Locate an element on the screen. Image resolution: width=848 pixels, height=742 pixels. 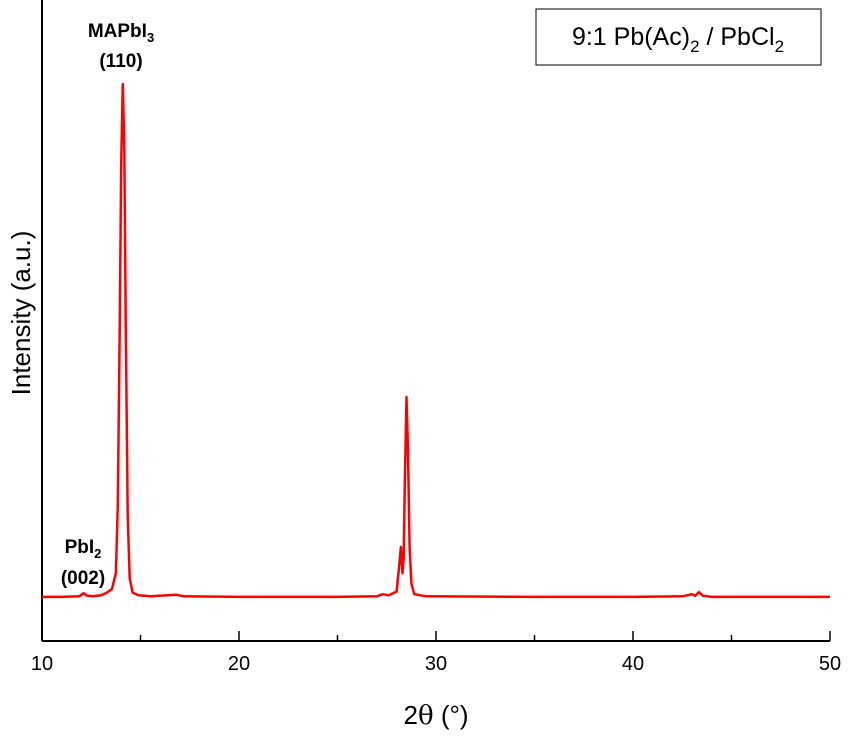
peak-label-pbi2-plane: (002) is located at coordinates (83, 578).